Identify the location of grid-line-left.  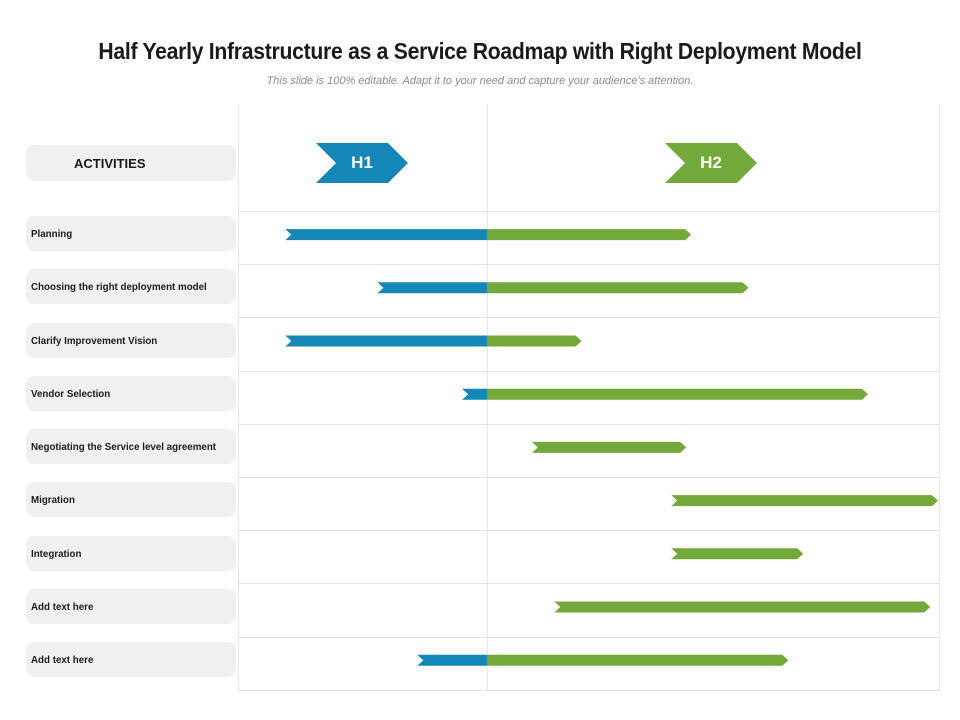
(238, 397).